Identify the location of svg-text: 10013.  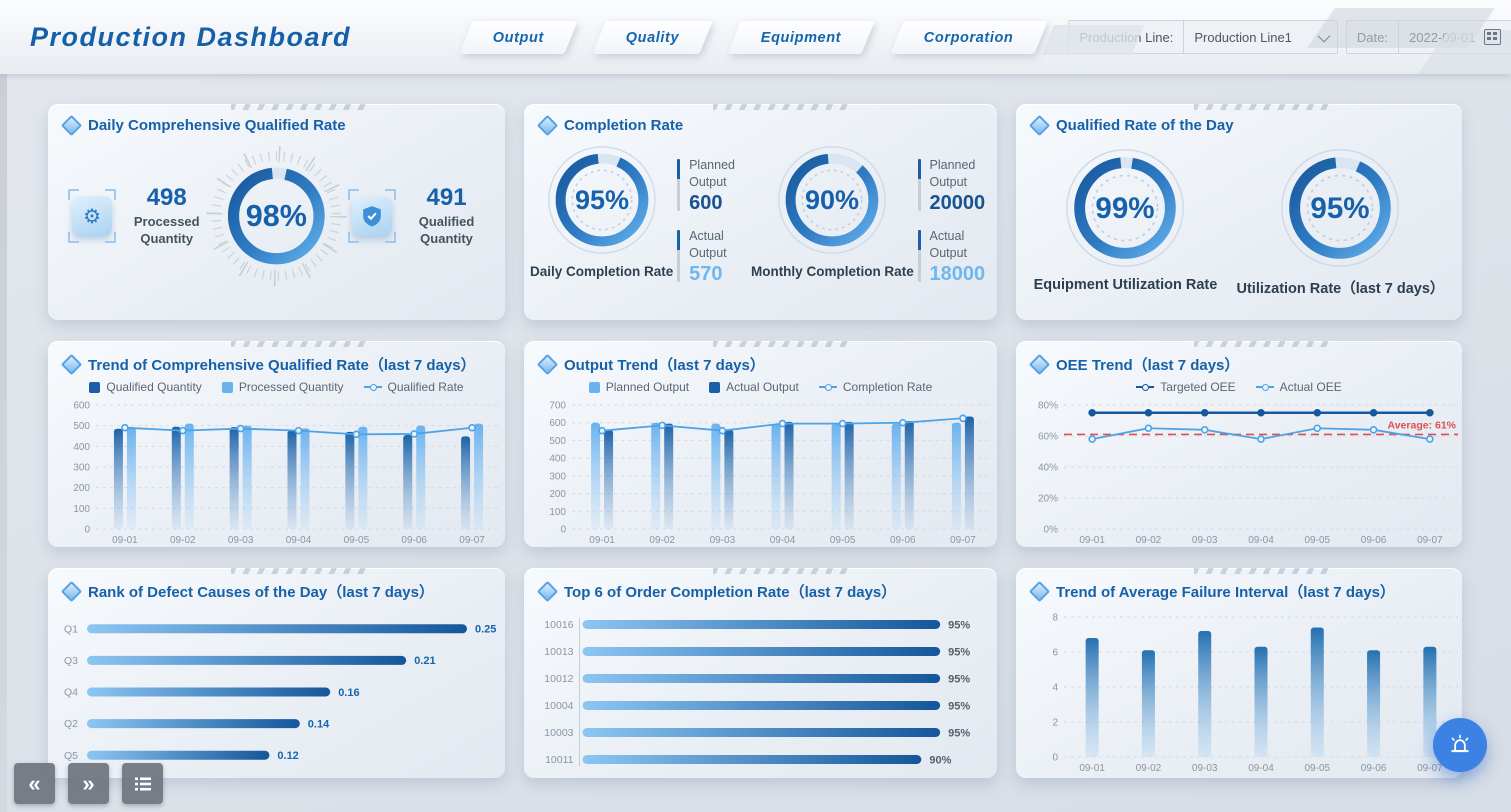
(558, 652).